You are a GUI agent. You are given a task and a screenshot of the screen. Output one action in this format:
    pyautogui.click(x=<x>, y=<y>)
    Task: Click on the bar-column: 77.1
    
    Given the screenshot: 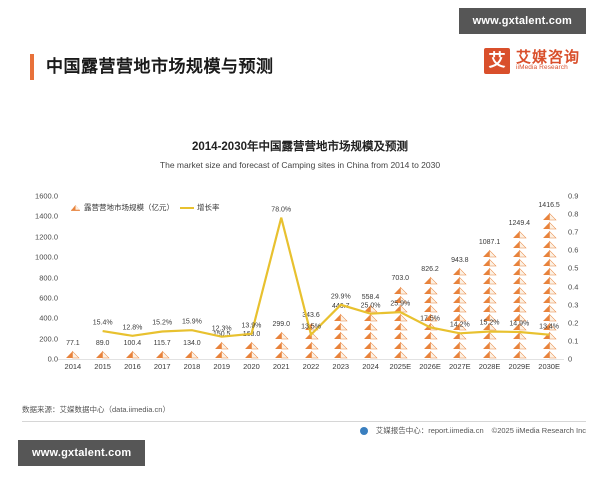 What is the action you would take?
    pyautogui.click(x=73, y=277)
    